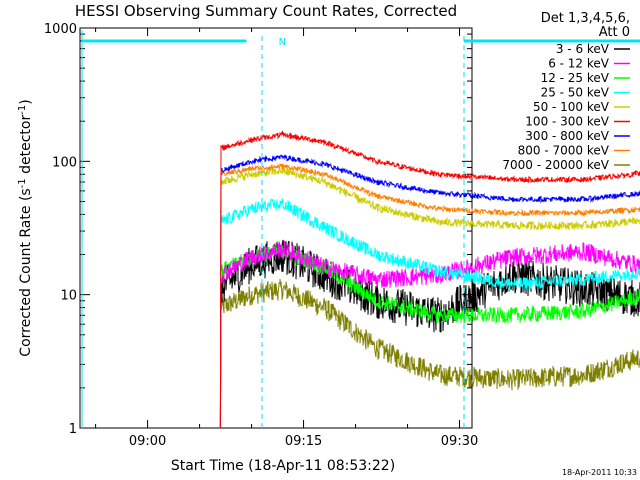 This screenshot has height=480, width=640. I want to click on y-axis-label: Corrected Count Rate (s-1 detector-1), so click(25, 227).